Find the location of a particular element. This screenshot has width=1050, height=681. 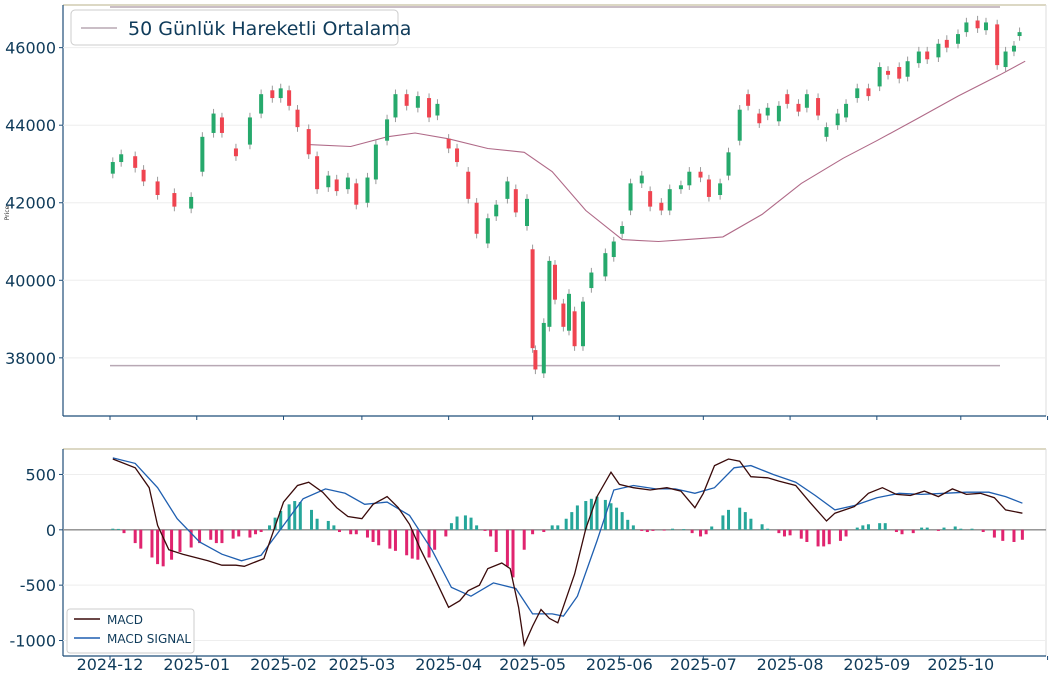

legend-box is located at coordinates (234, 27).